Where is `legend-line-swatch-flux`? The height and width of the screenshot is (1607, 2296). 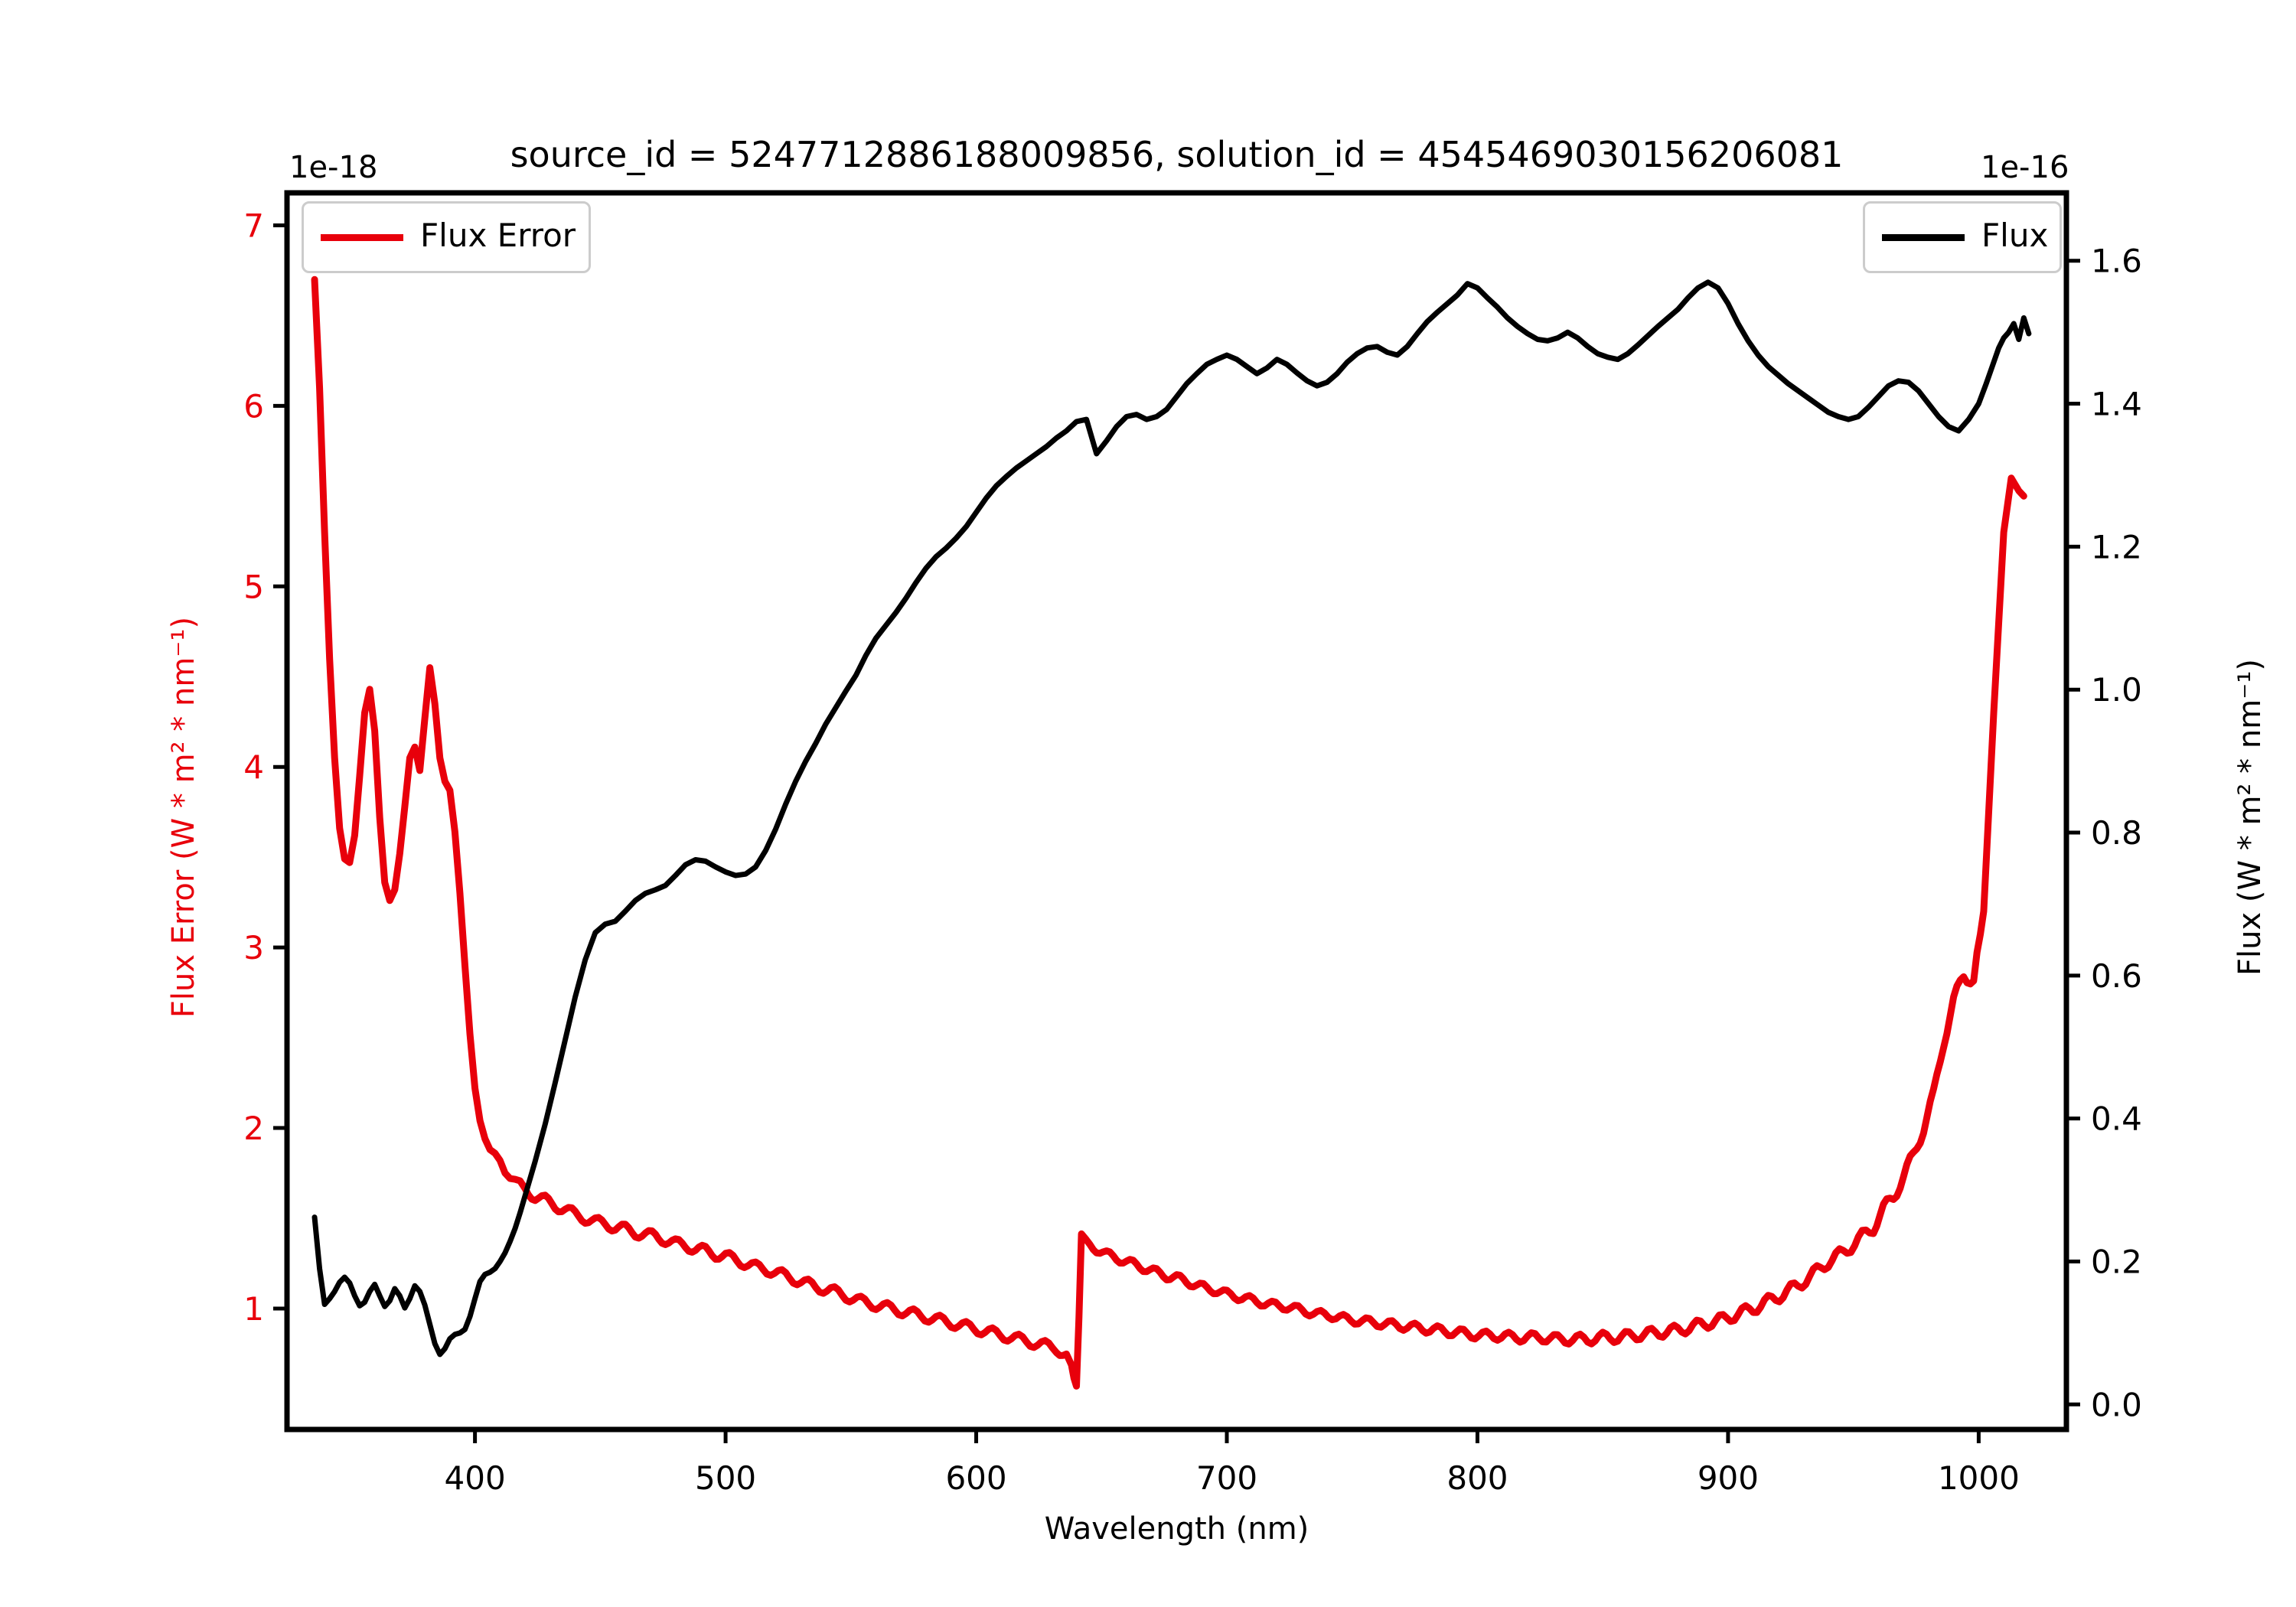 legend-line-swatch-flux is located at coordinates (1923, 237).